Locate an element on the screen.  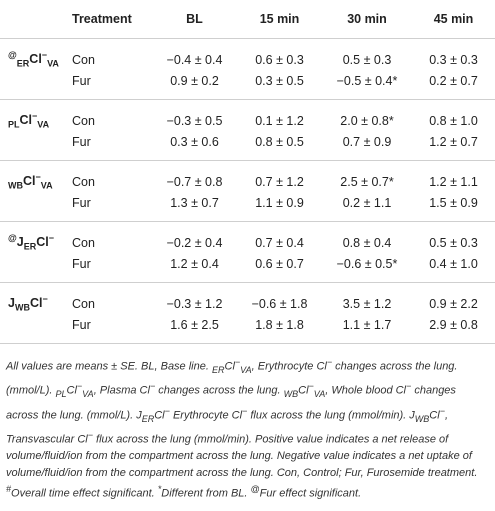
text-segment: changes across the lung. (mmol/L). J is located at coordinates (231, 403).